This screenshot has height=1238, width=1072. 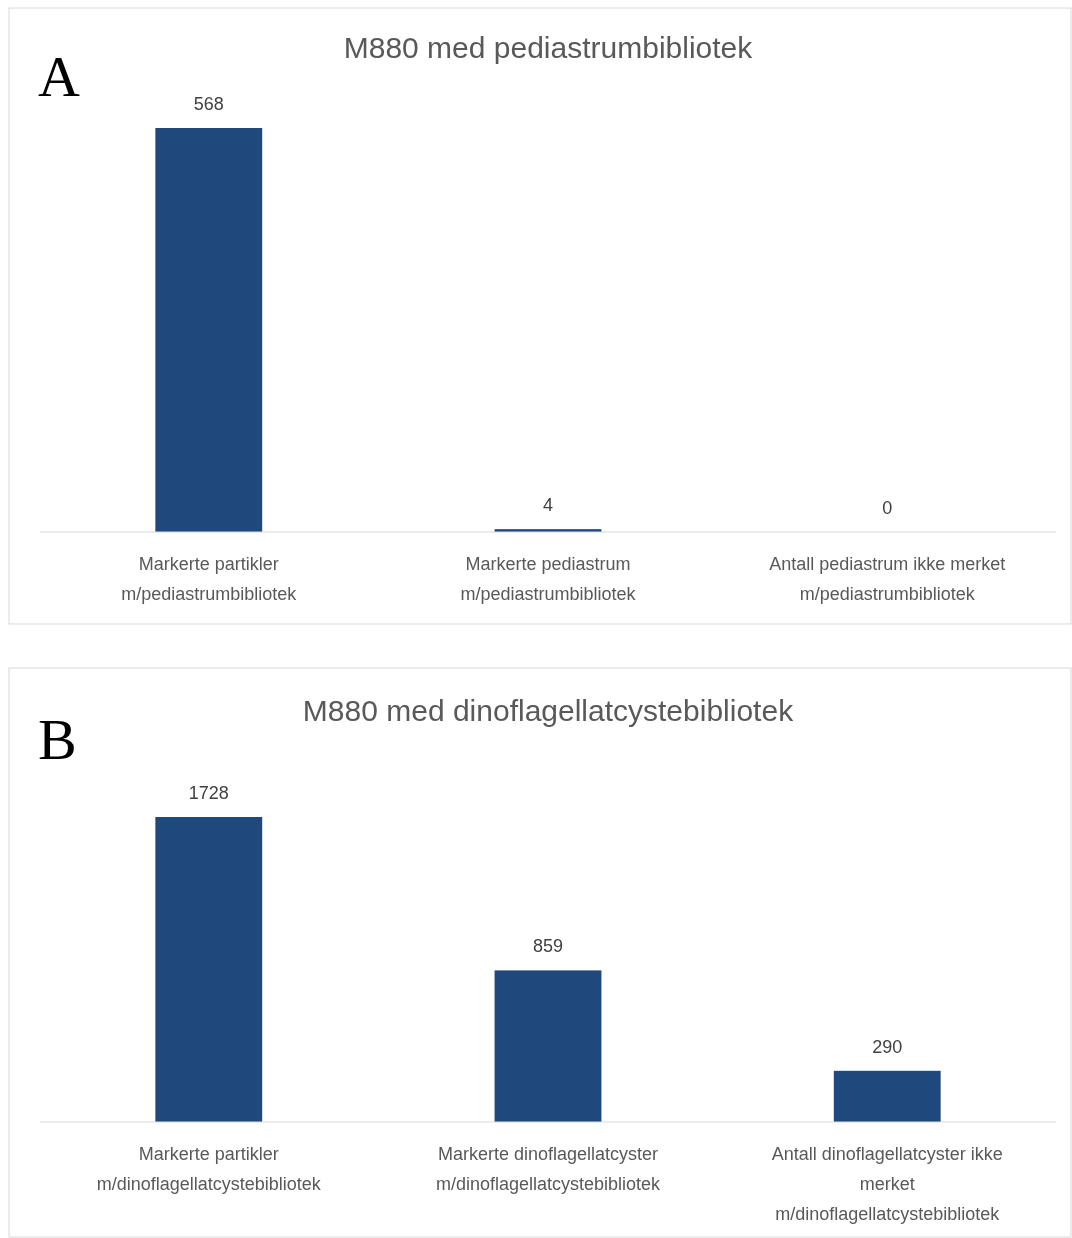 I want to click on chart-title: M880 med pediastrumbibliotek, so click(x=548, y=47).